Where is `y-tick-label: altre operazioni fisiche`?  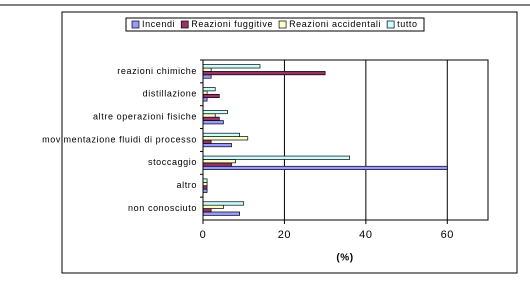 y-tick-label: altre operazioni fisiche is located at coordinates (145, 117).